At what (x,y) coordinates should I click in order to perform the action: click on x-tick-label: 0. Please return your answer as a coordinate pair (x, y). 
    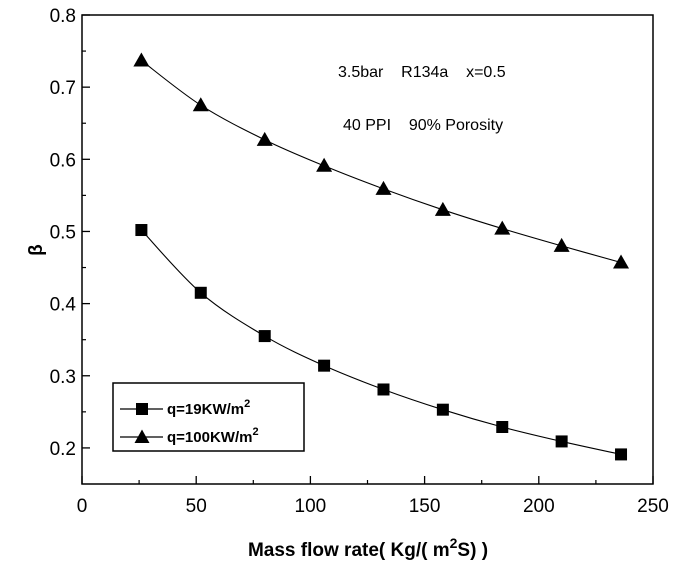
    Looking at the image, I should click on (82, 506).